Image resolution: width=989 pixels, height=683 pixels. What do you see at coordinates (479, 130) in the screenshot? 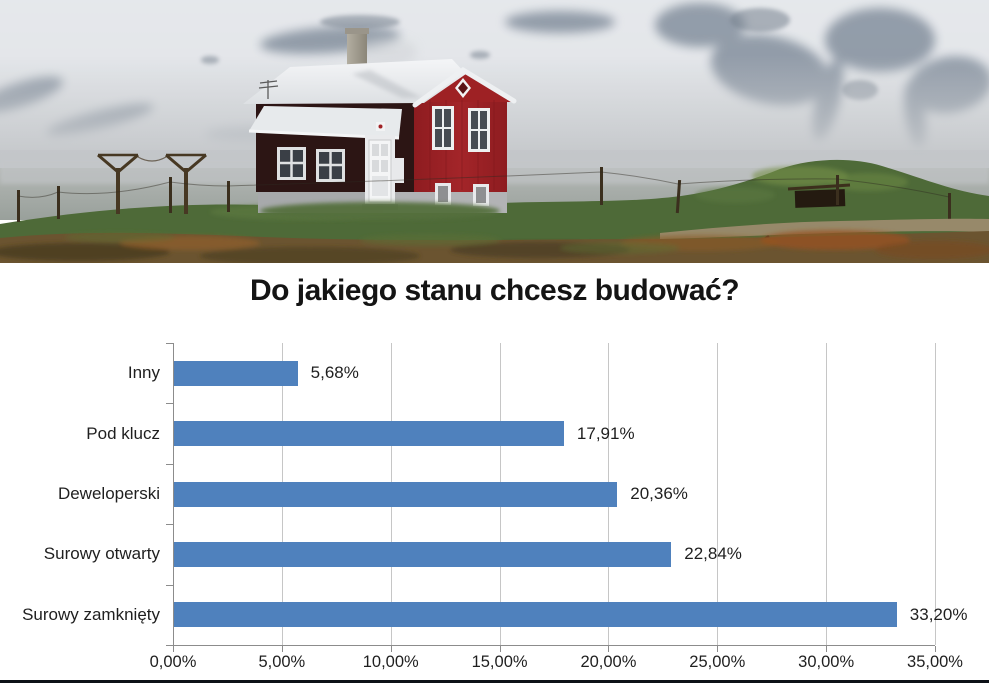
I see `gable-window-right` at bounding box center [479, 130].